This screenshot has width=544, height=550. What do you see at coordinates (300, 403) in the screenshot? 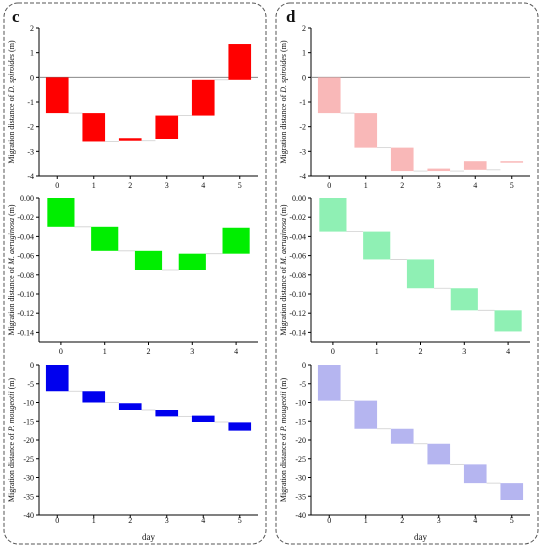
I see `y-tick-label: -10` at bounding box center [300, 403].